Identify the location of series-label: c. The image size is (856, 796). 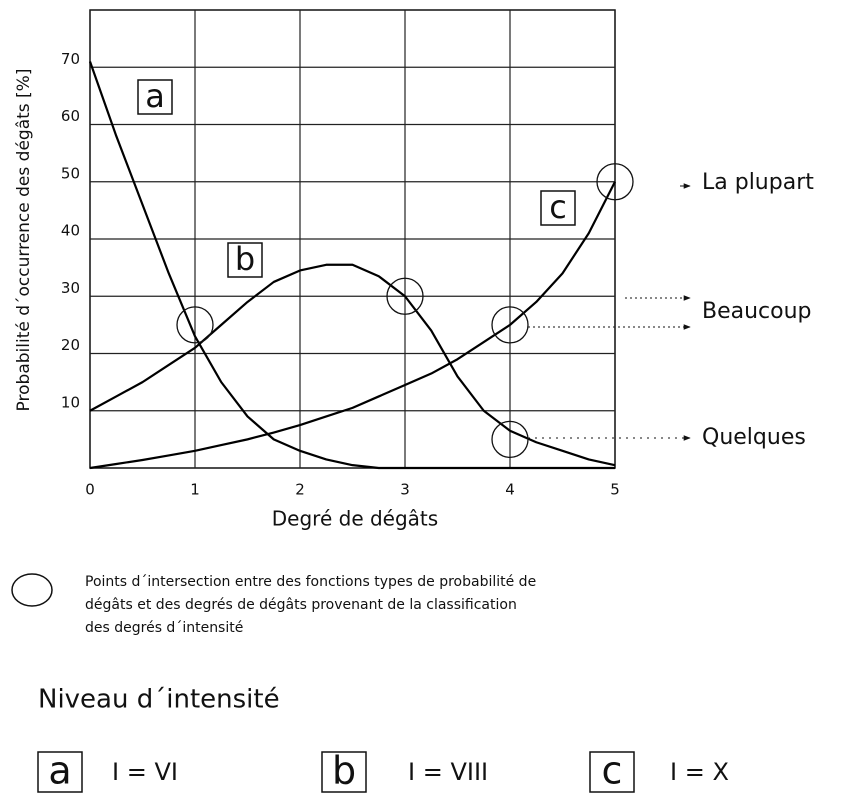
(558, 207).